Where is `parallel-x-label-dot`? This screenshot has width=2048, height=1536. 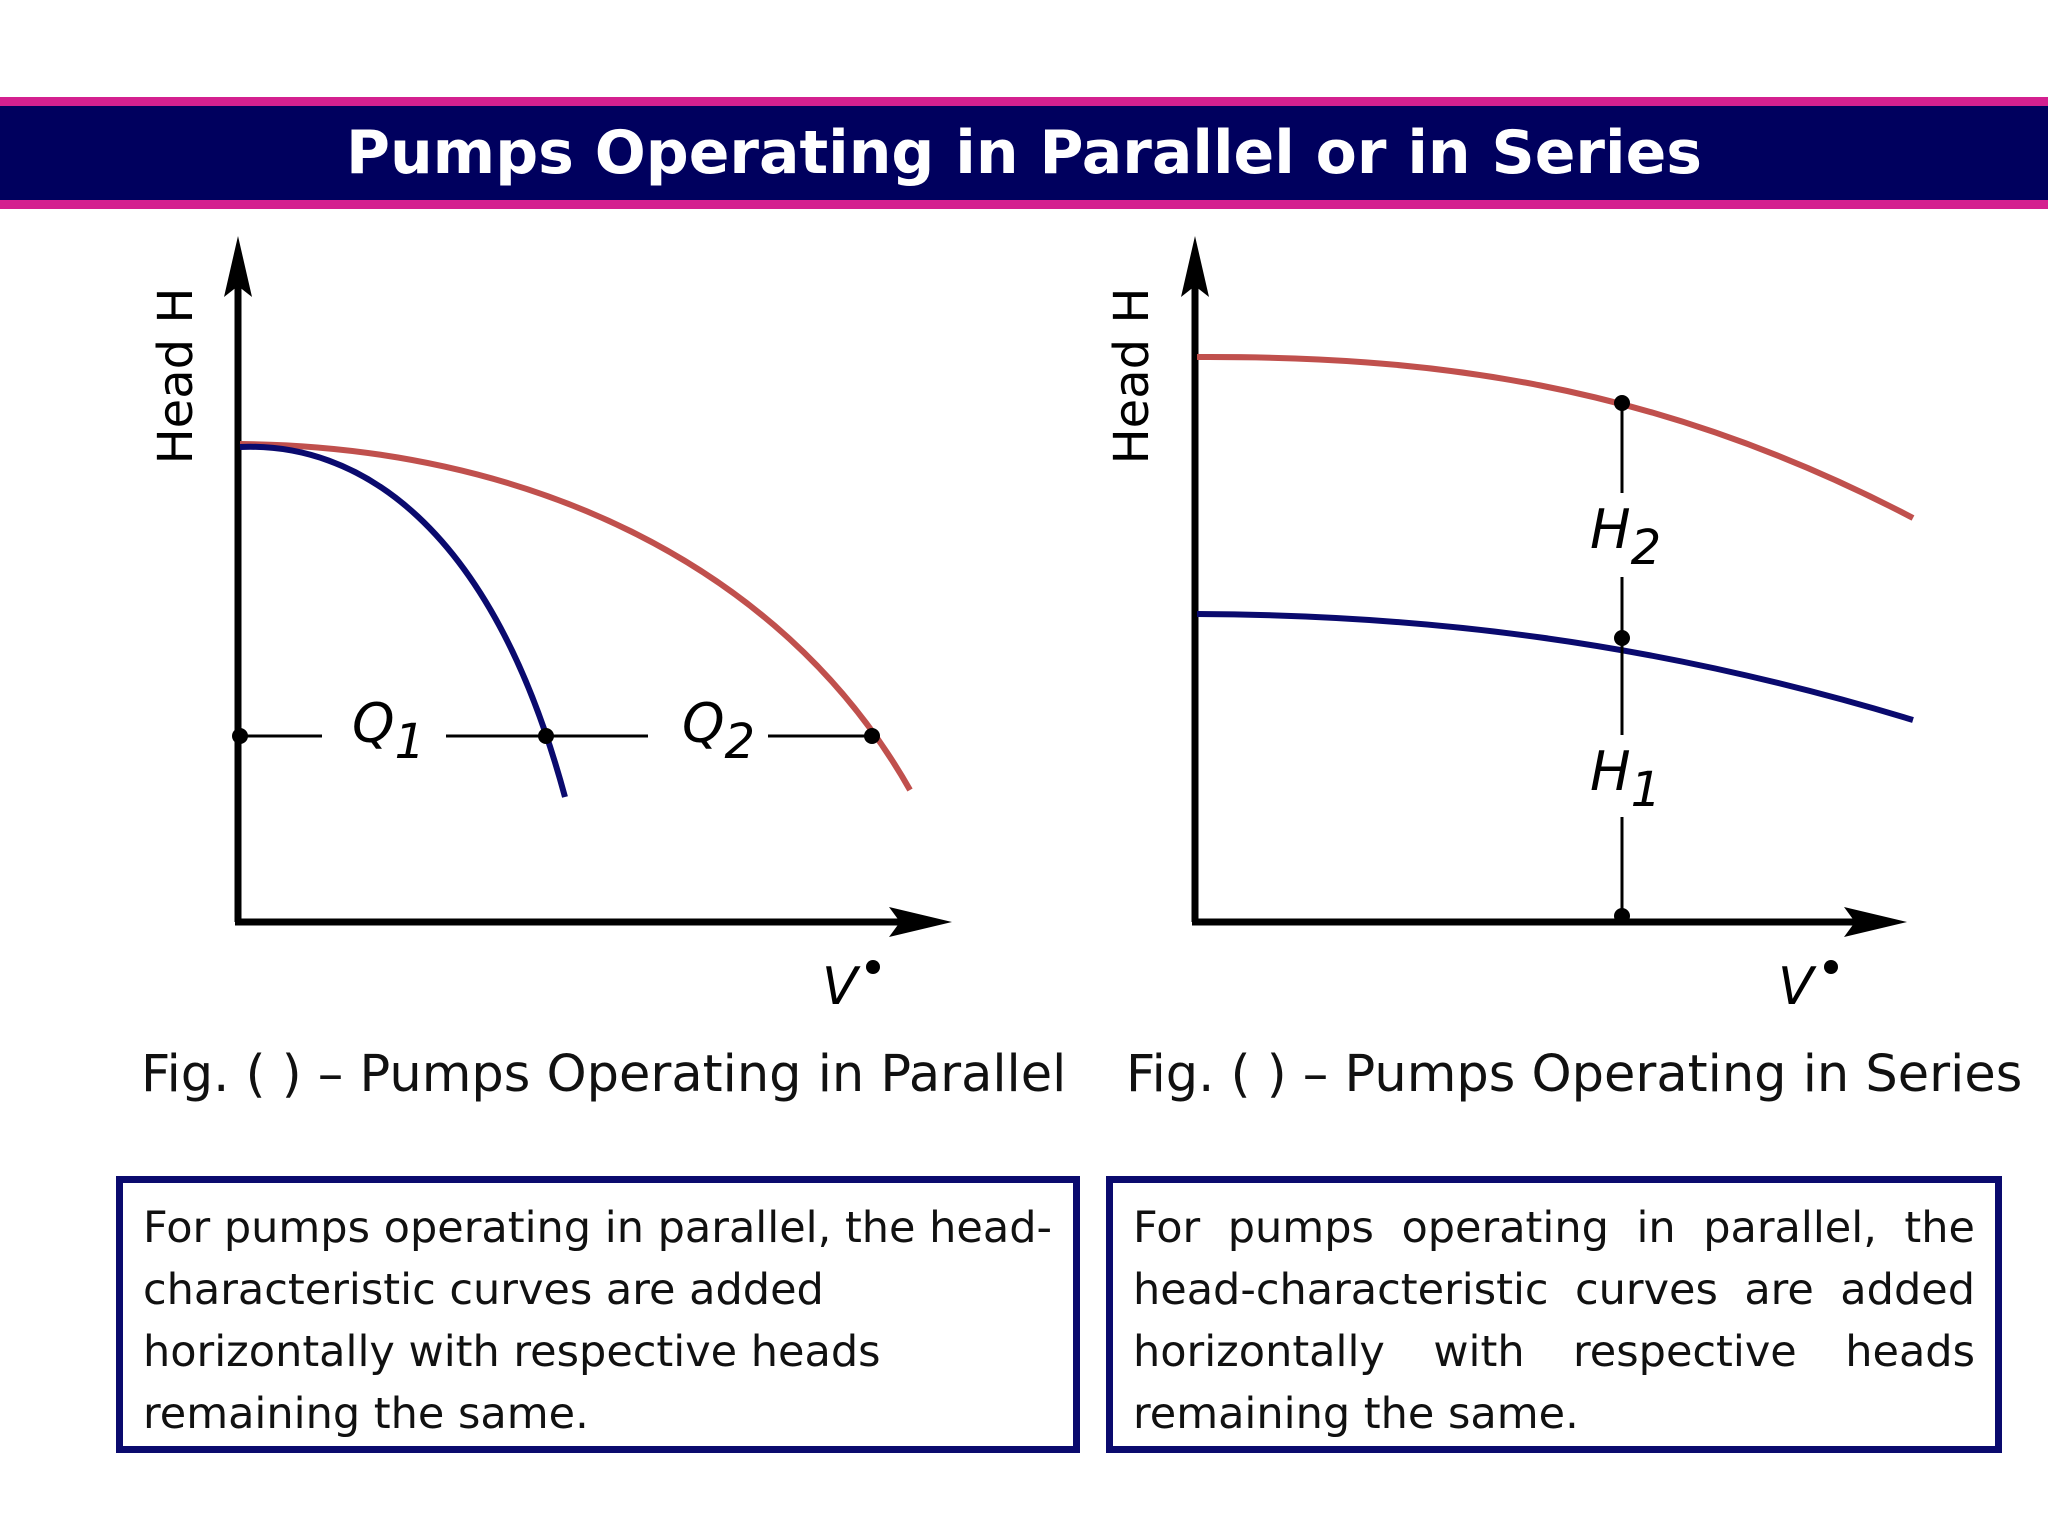
parallel-x-label-dot is located at coordinates (873, 967).